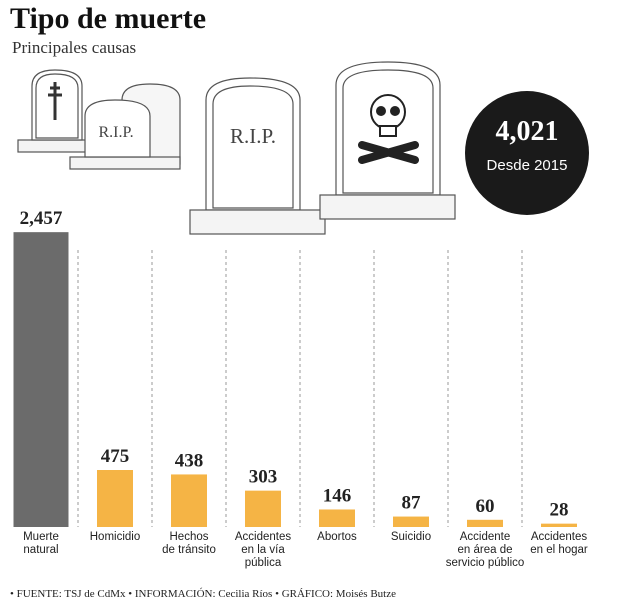 Image resolution: width=618 pixels, height=605 pixels. Describe the element at coordinates (485, 506) in the screenshot. I see `value-label: 60` at that location.